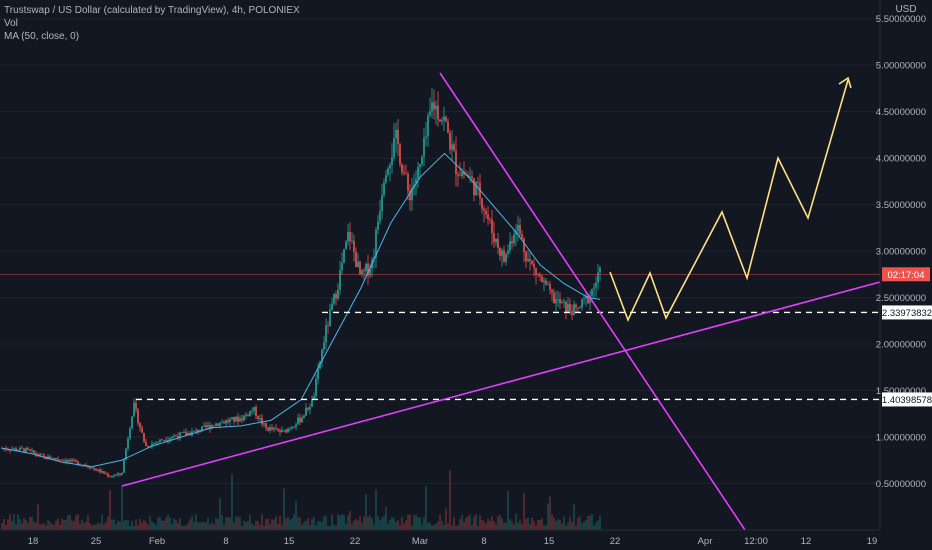  What do you see at coordinates (907, 400) in the screenshot?
I see `level-label: 1.40398578` at bounding box center [907, 400].